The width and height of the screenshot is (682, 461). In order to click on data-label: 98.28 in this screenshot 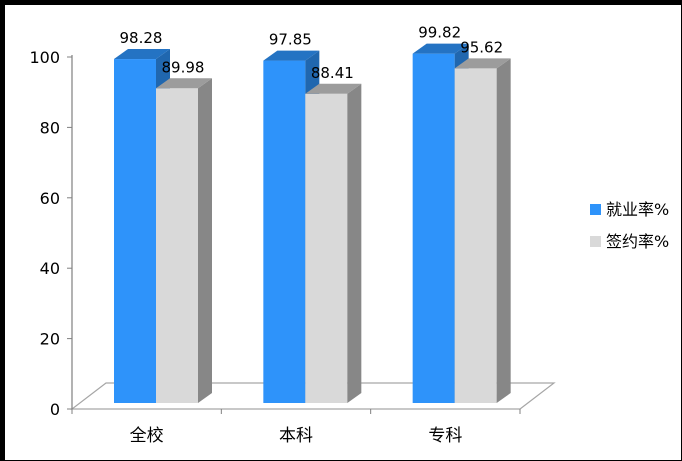, I will do `click(141, 38)`.